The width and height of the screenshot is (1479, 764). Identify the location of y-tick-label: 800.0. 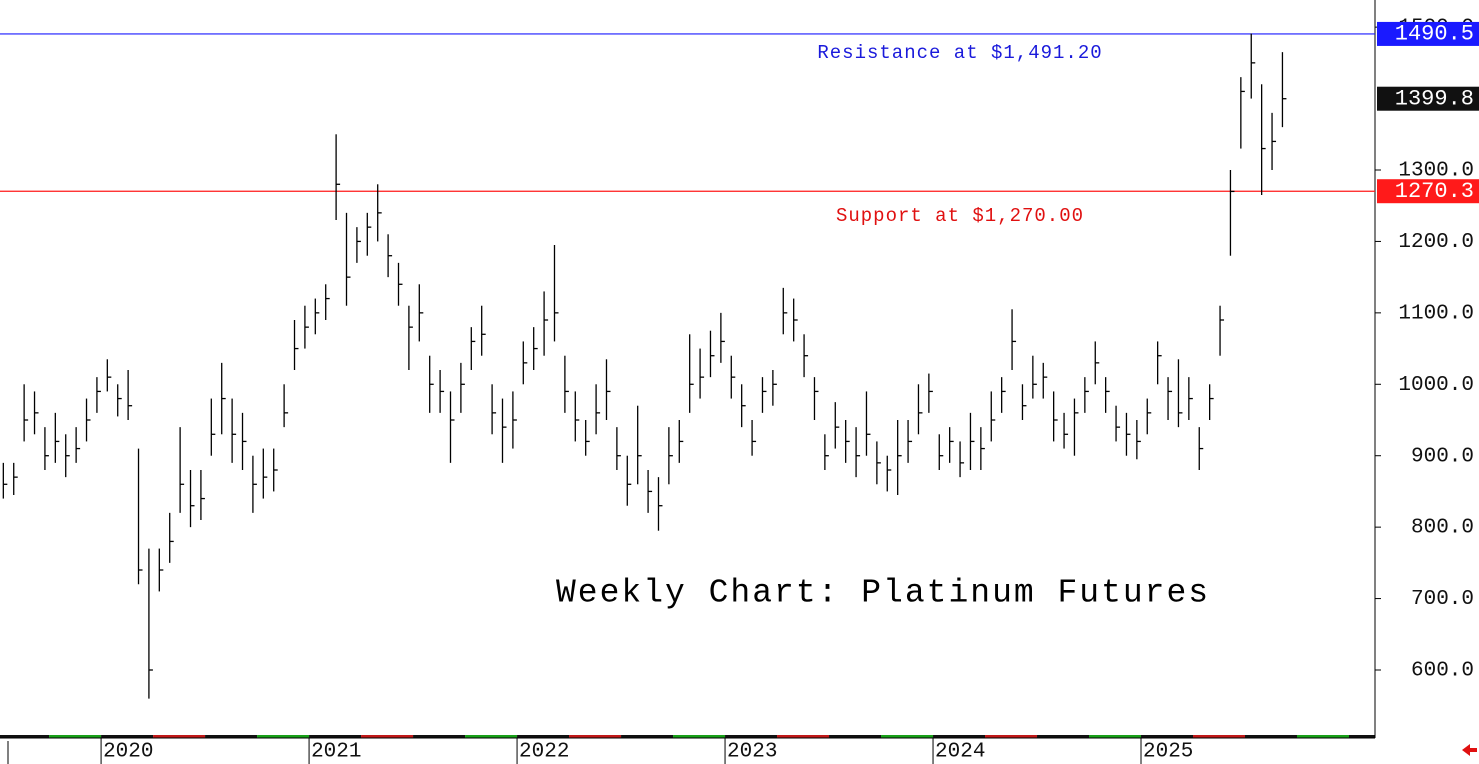
(1442, 528).